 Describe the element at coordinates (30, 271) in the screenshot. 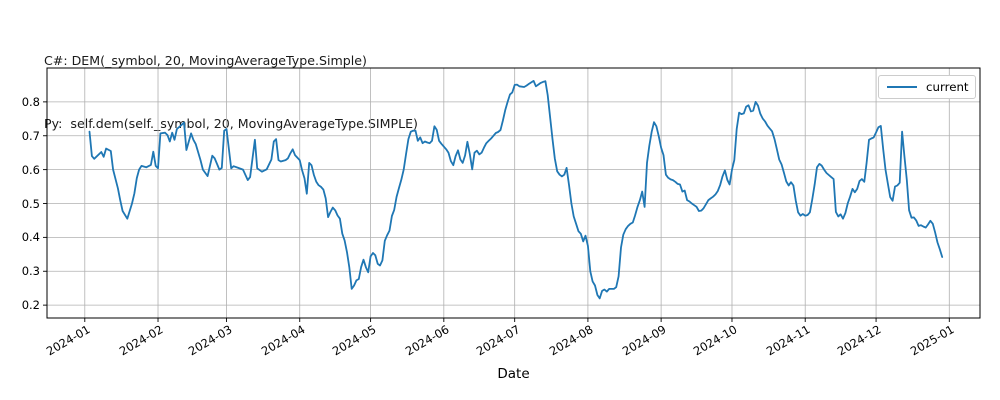

I see `y-tick-label: 0.3` at that location.